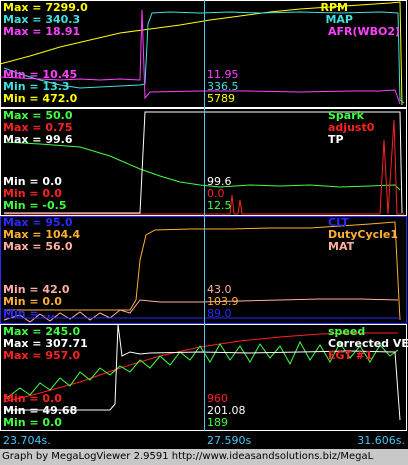  I want to click on time-start-label: 23.704s., so click(27, 440).